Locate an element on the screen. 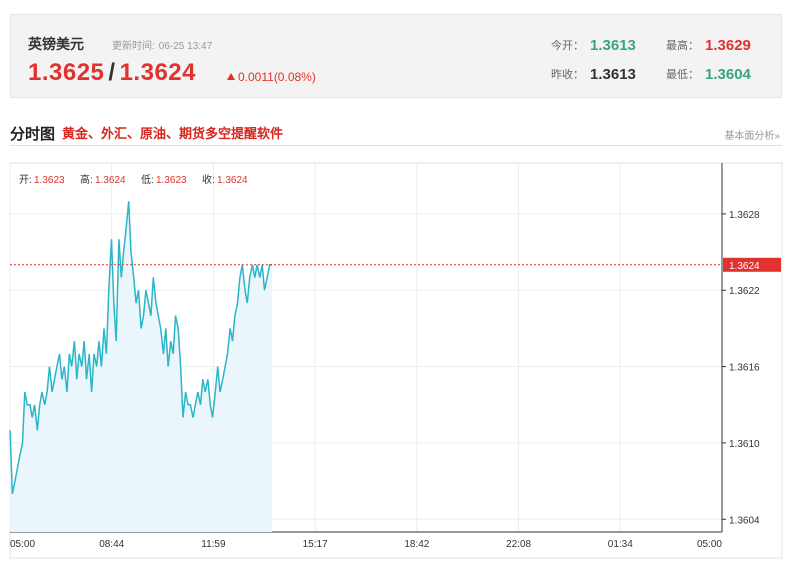 The image size is (800, 575). stat-low: 最低： 1.3604 is located at coordinates (708, 74).